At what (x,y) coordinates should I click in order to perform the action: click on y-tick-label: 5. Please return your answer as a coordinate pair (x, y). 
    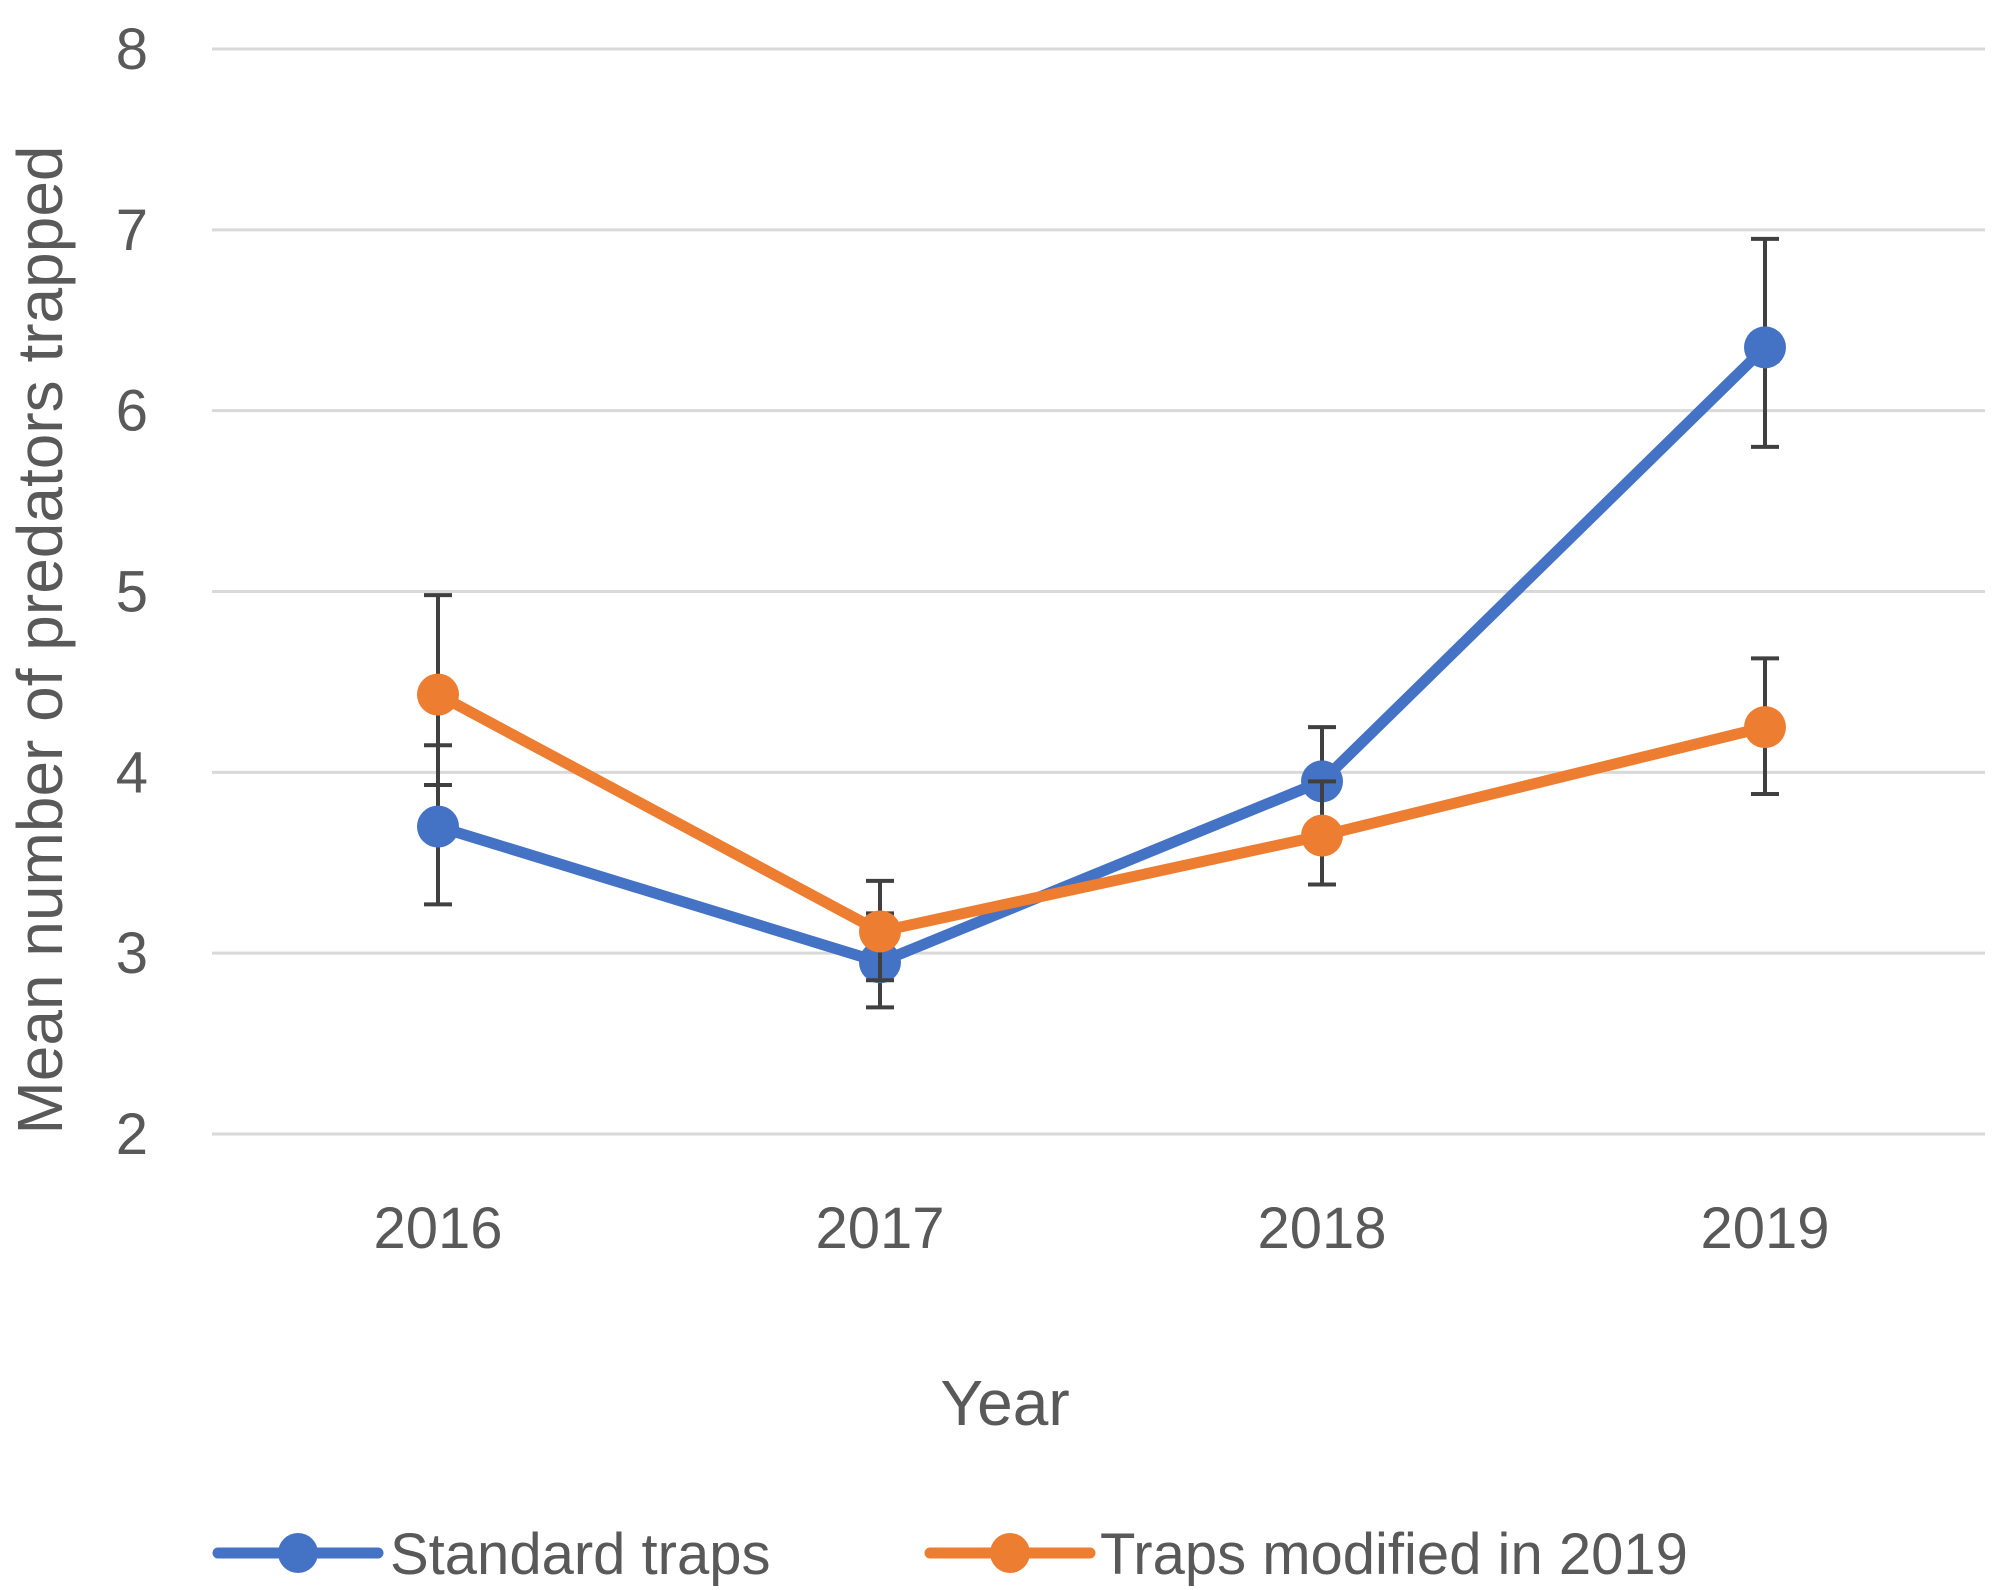
    Looking at the image, I should click on (132, 592).